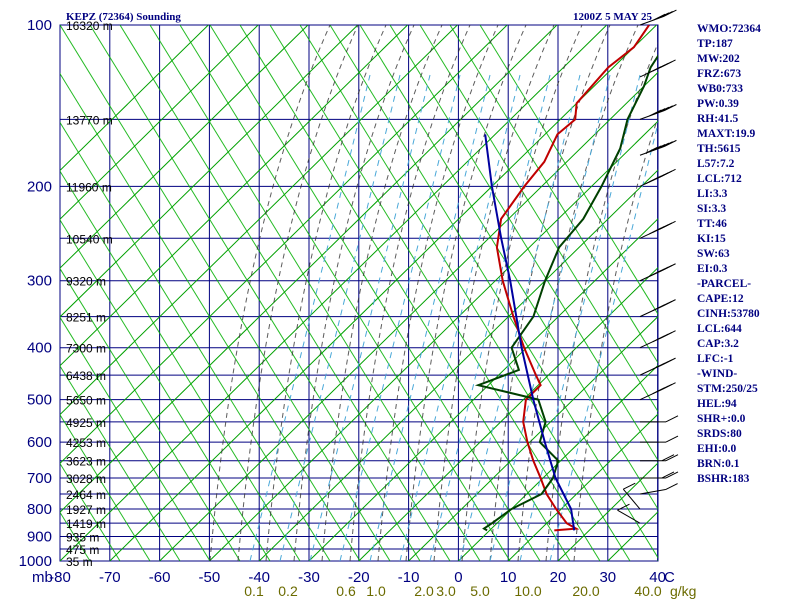 This screenshot has width=800, height=600. Describe the element at coordinates (715, 359) in the screenshot. I see `stat-line: LFC:-1` at that location.